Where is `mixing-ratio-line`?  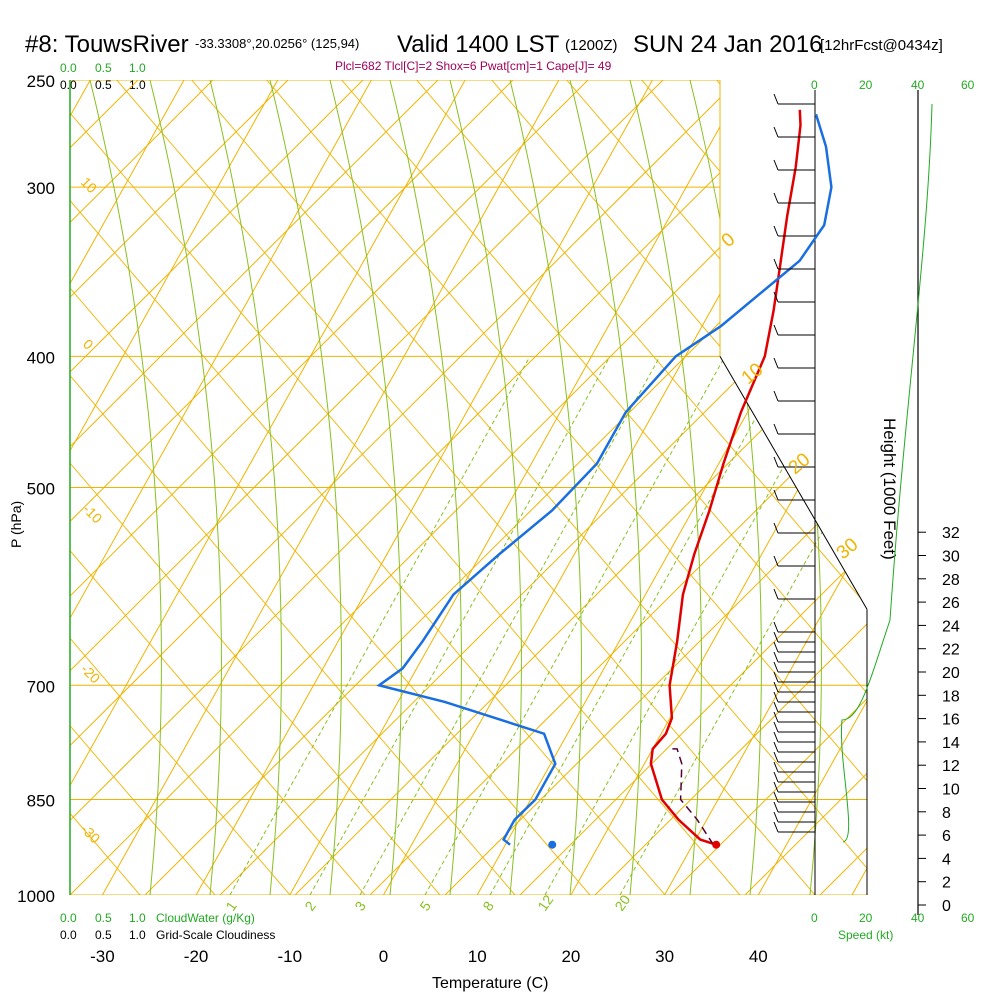 mixing-ratio-line is located at coordinates (743, 625).